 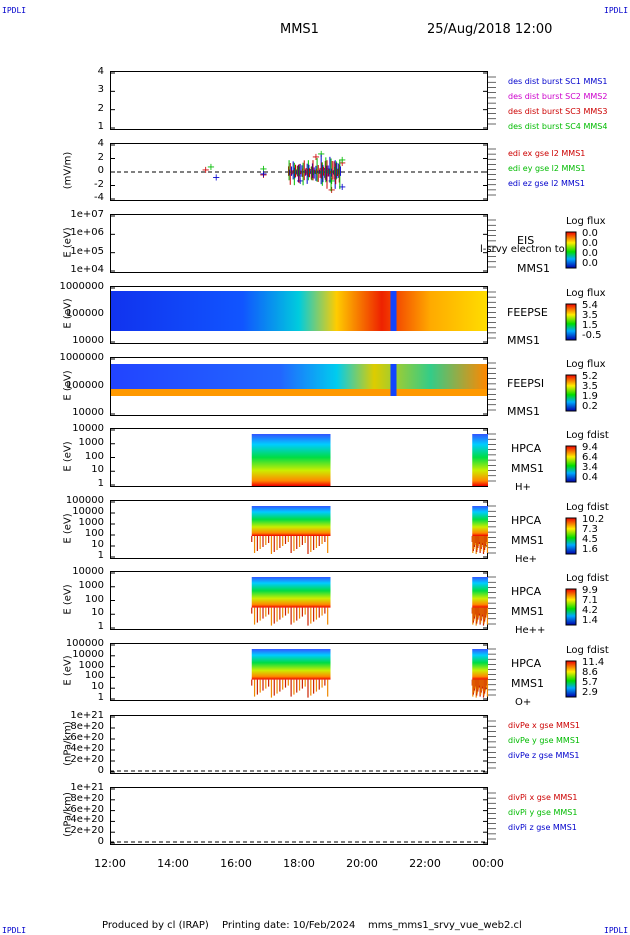 What do you see at coordinates (87, 233) in the screenshot?
I see `y-tick-label: 1e+06` at bounding box center [87, 233].